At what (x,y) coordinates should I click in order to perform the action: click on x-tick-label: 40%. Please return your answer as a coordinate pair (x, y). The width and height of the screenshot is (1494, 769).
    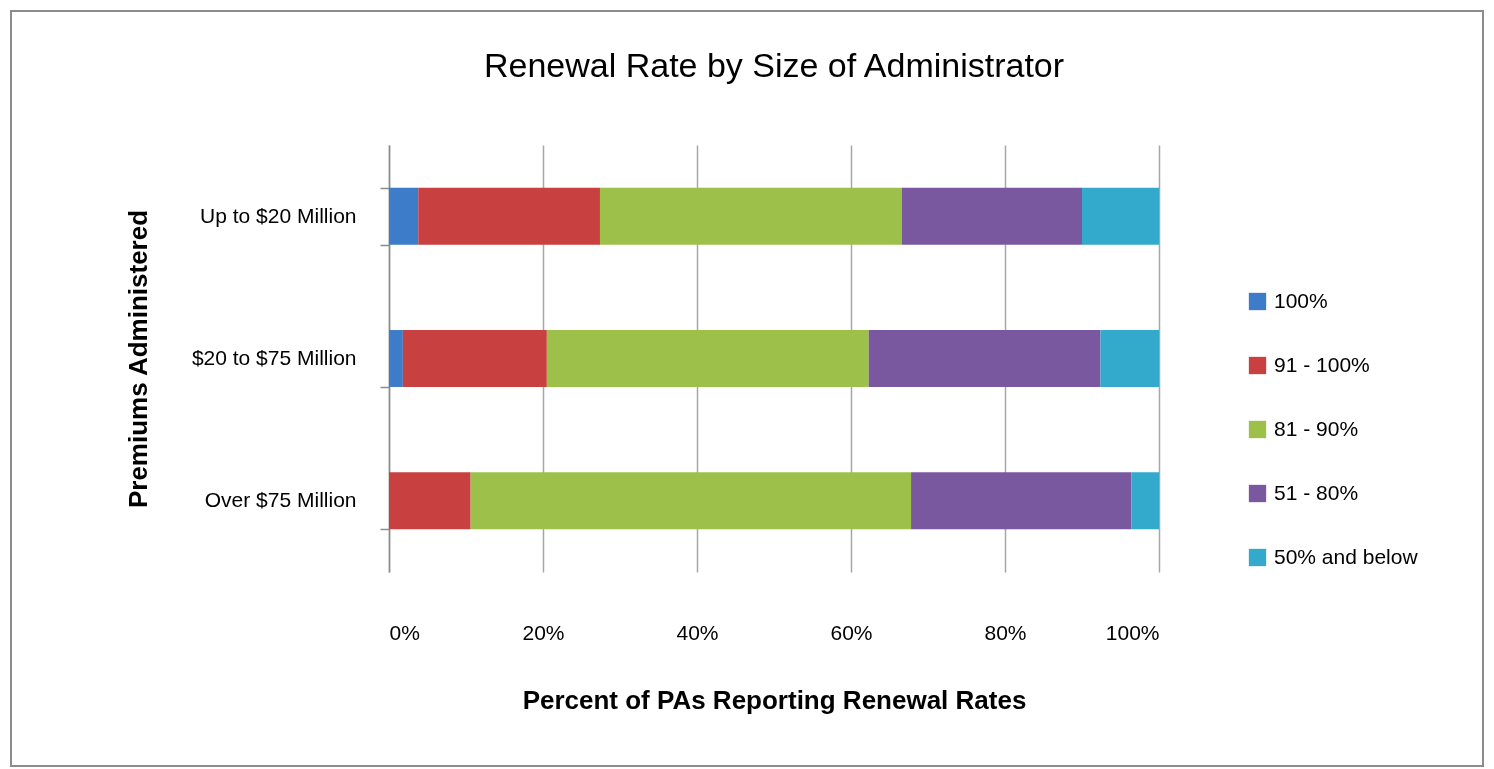
    Looking at the image, I should click on (697, 632).